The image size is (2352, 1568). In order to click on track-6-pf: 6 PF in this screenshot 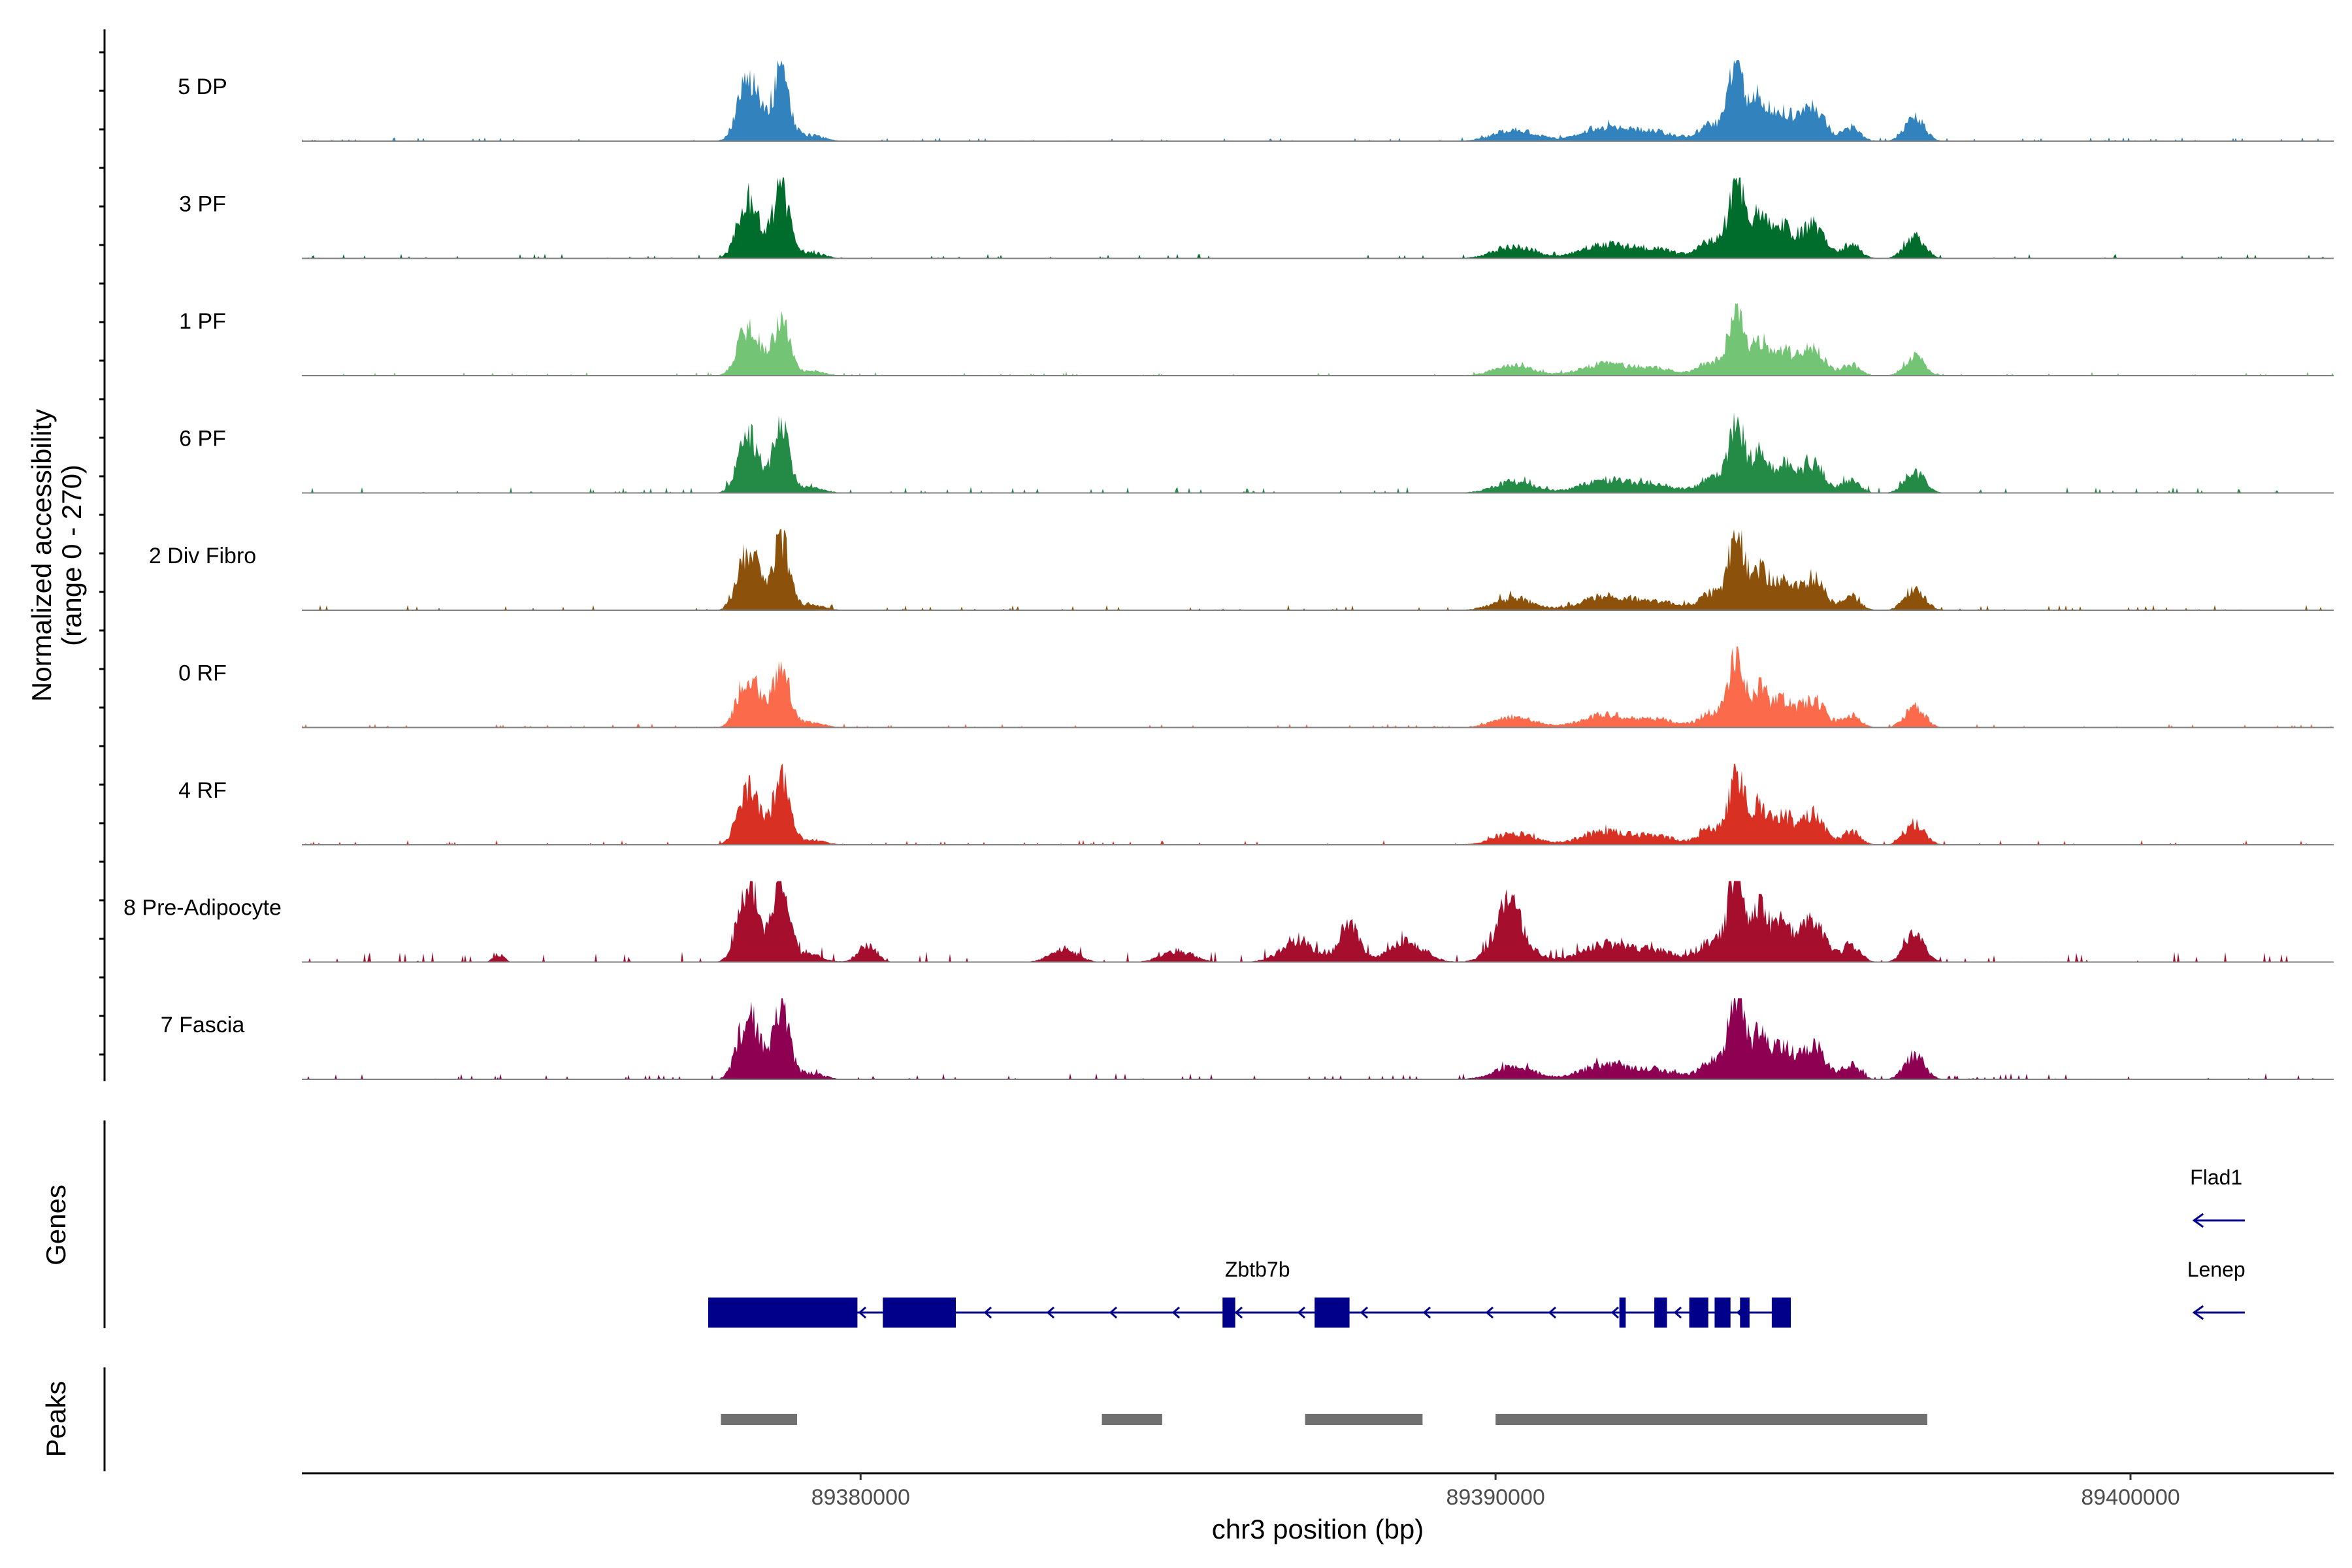, I will do `click(1256, 453)`.